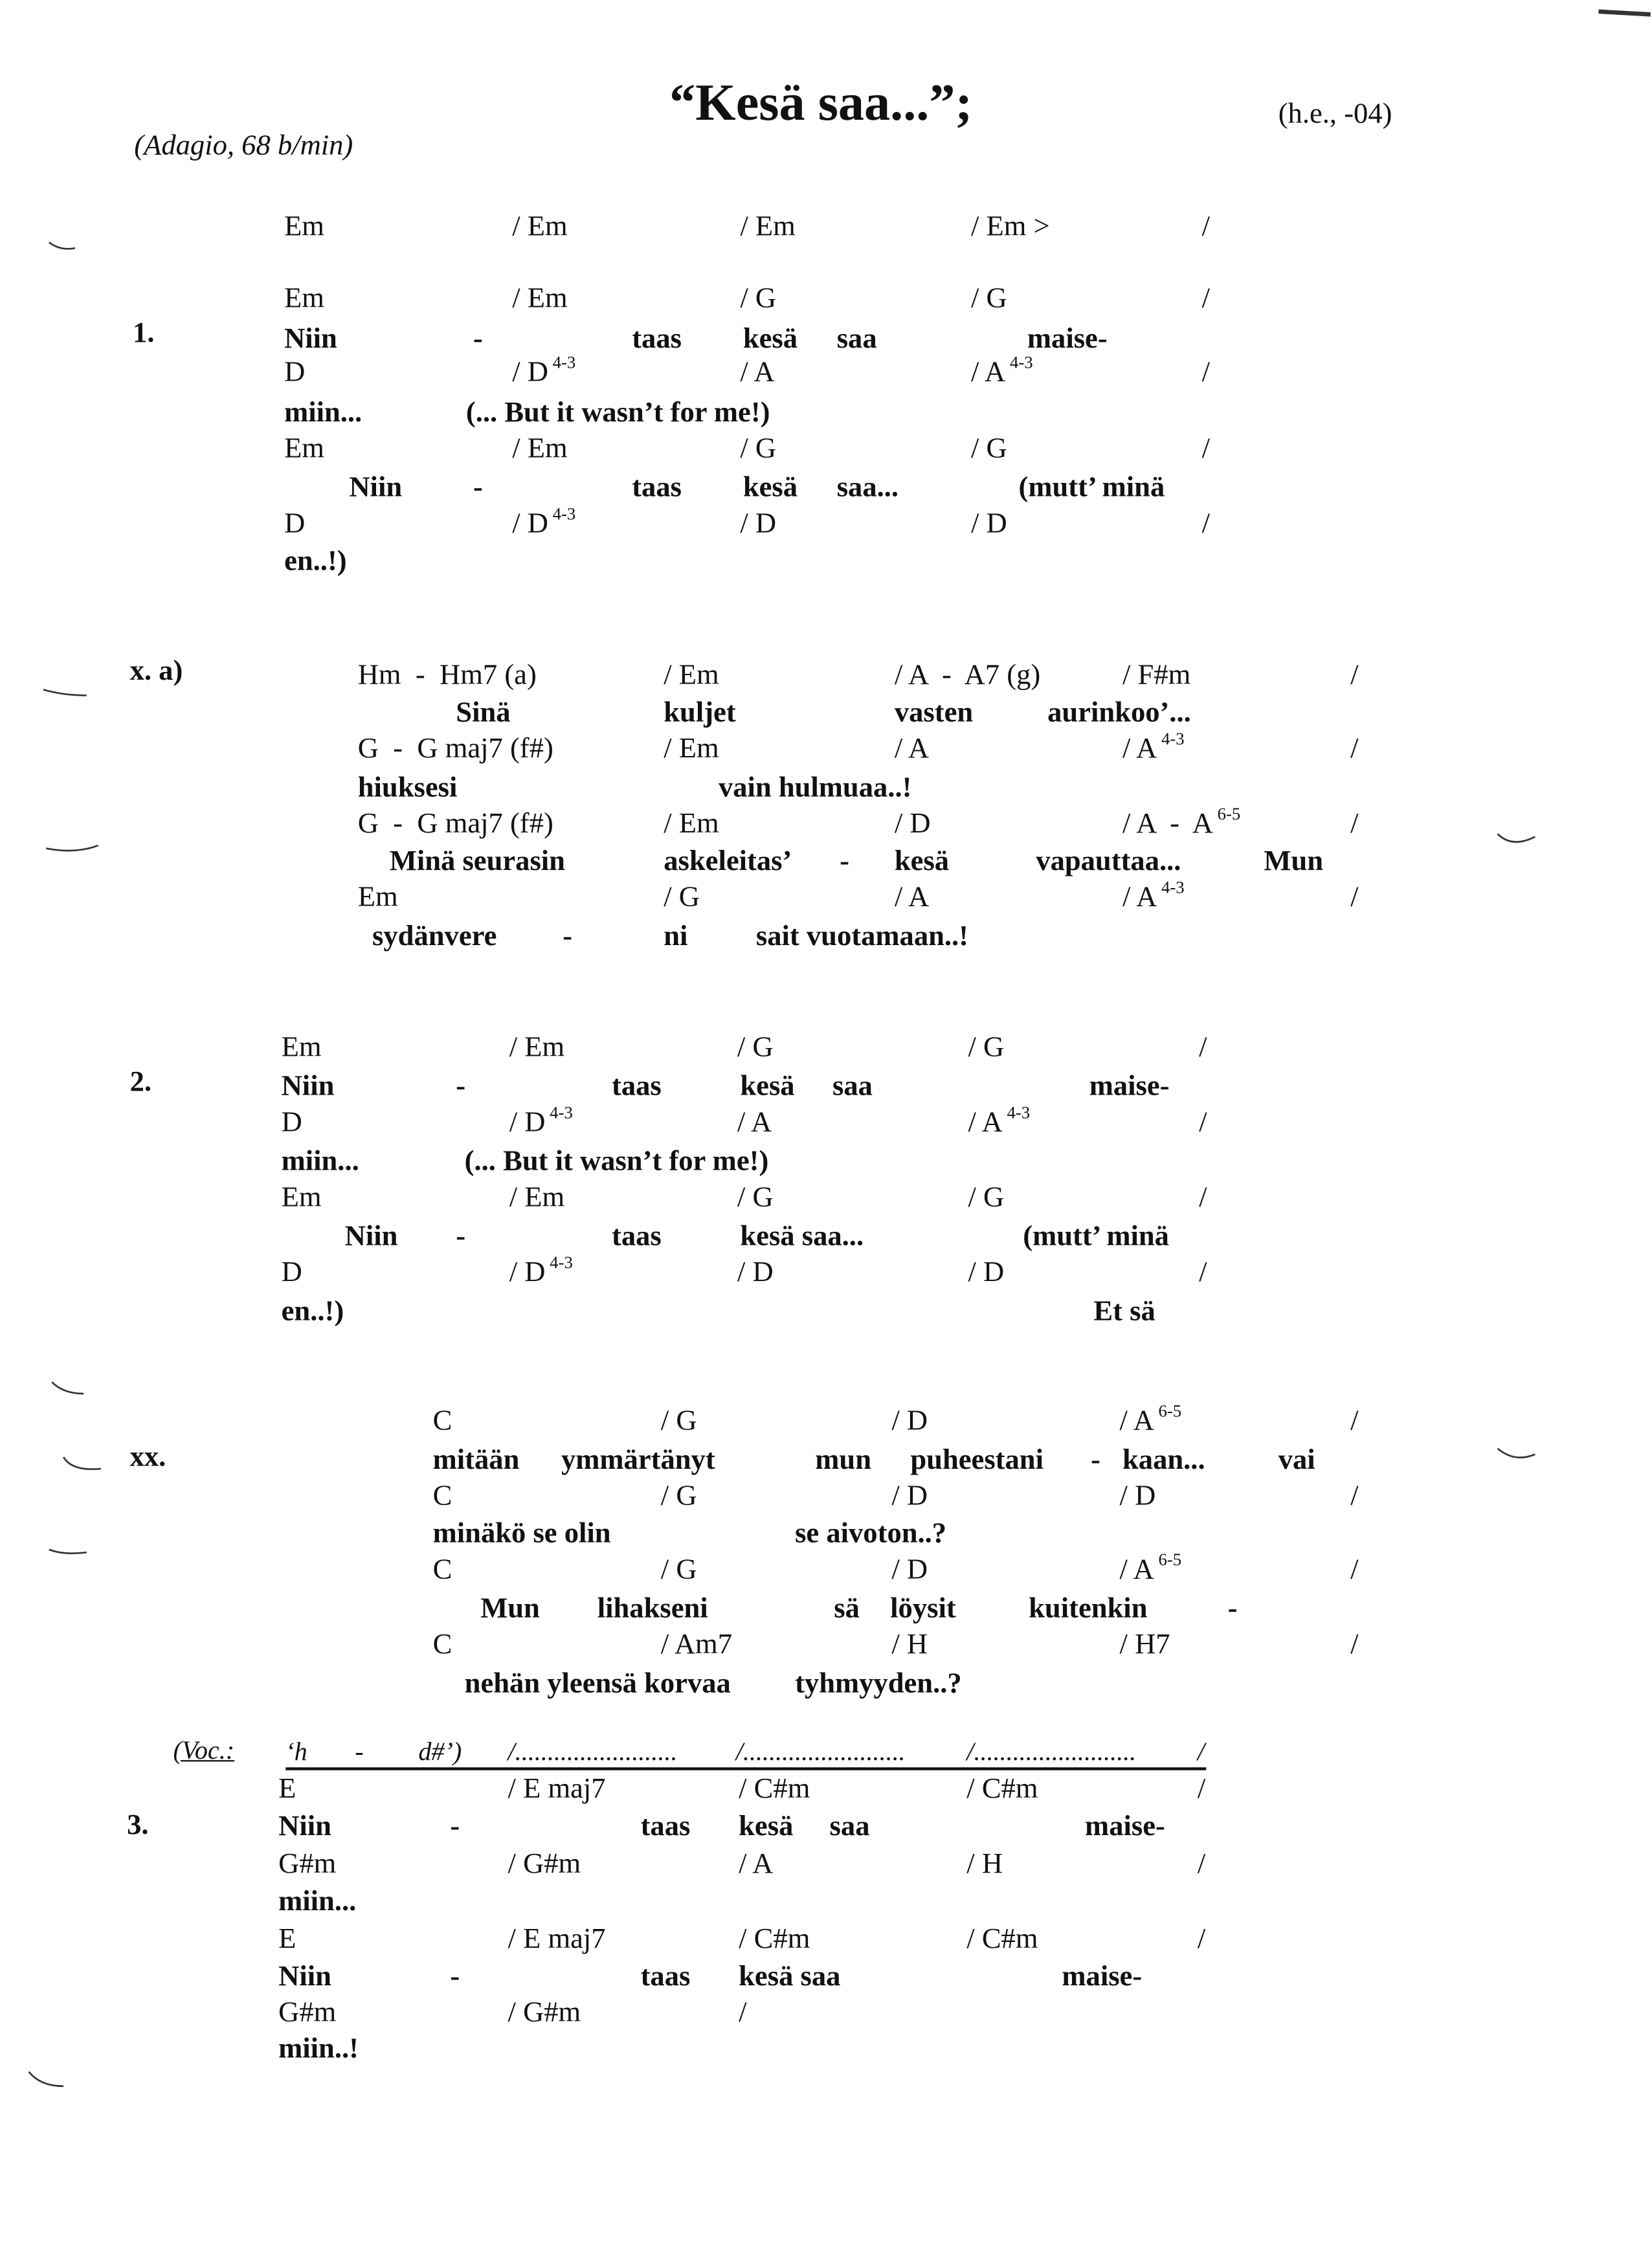  Describe the element at coordinates (68, 1551) in the screenshot. I see `margin-mark` at that location.